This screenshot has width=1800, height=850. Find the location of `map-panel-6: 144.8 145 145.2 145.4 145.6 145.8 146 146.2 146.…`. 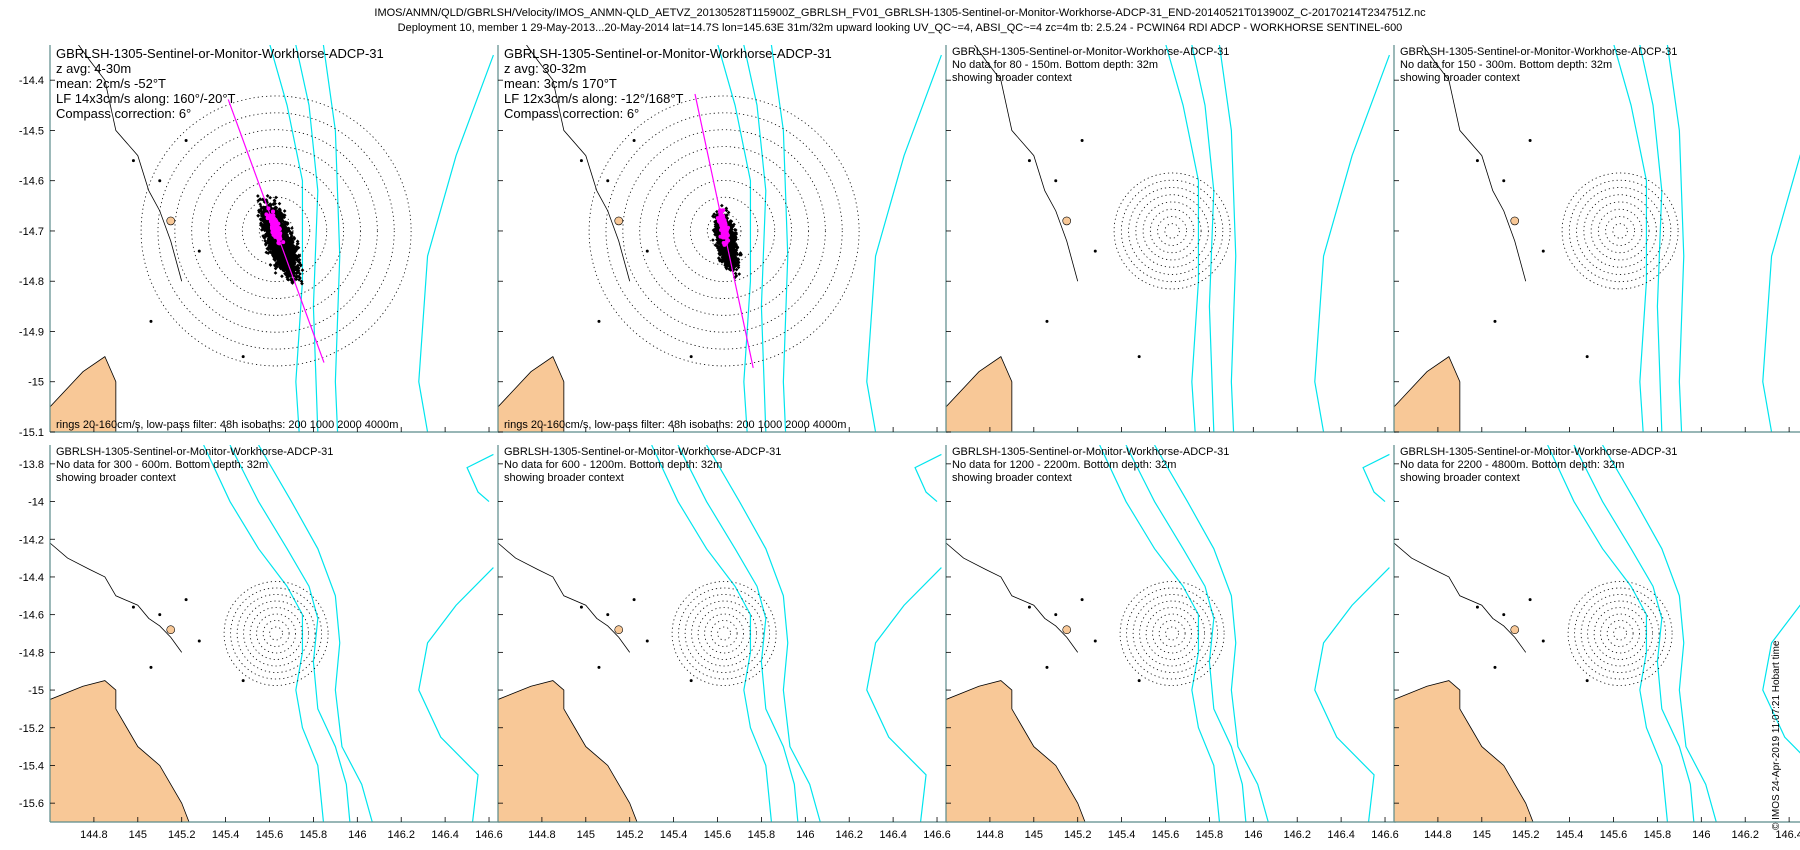

map-panel-6: 144.8 145 145.2 145.4 145.6 145.8 146 146.2 146.… is located at coordinates (724, 643).